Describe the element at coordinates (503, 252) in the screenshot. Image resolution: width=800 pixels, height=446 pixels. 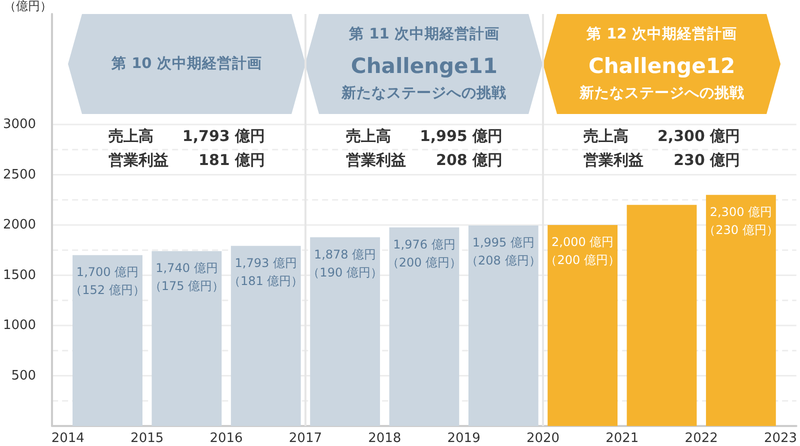
I see `data-label: 1,995 億円（208 億円）` at that location.